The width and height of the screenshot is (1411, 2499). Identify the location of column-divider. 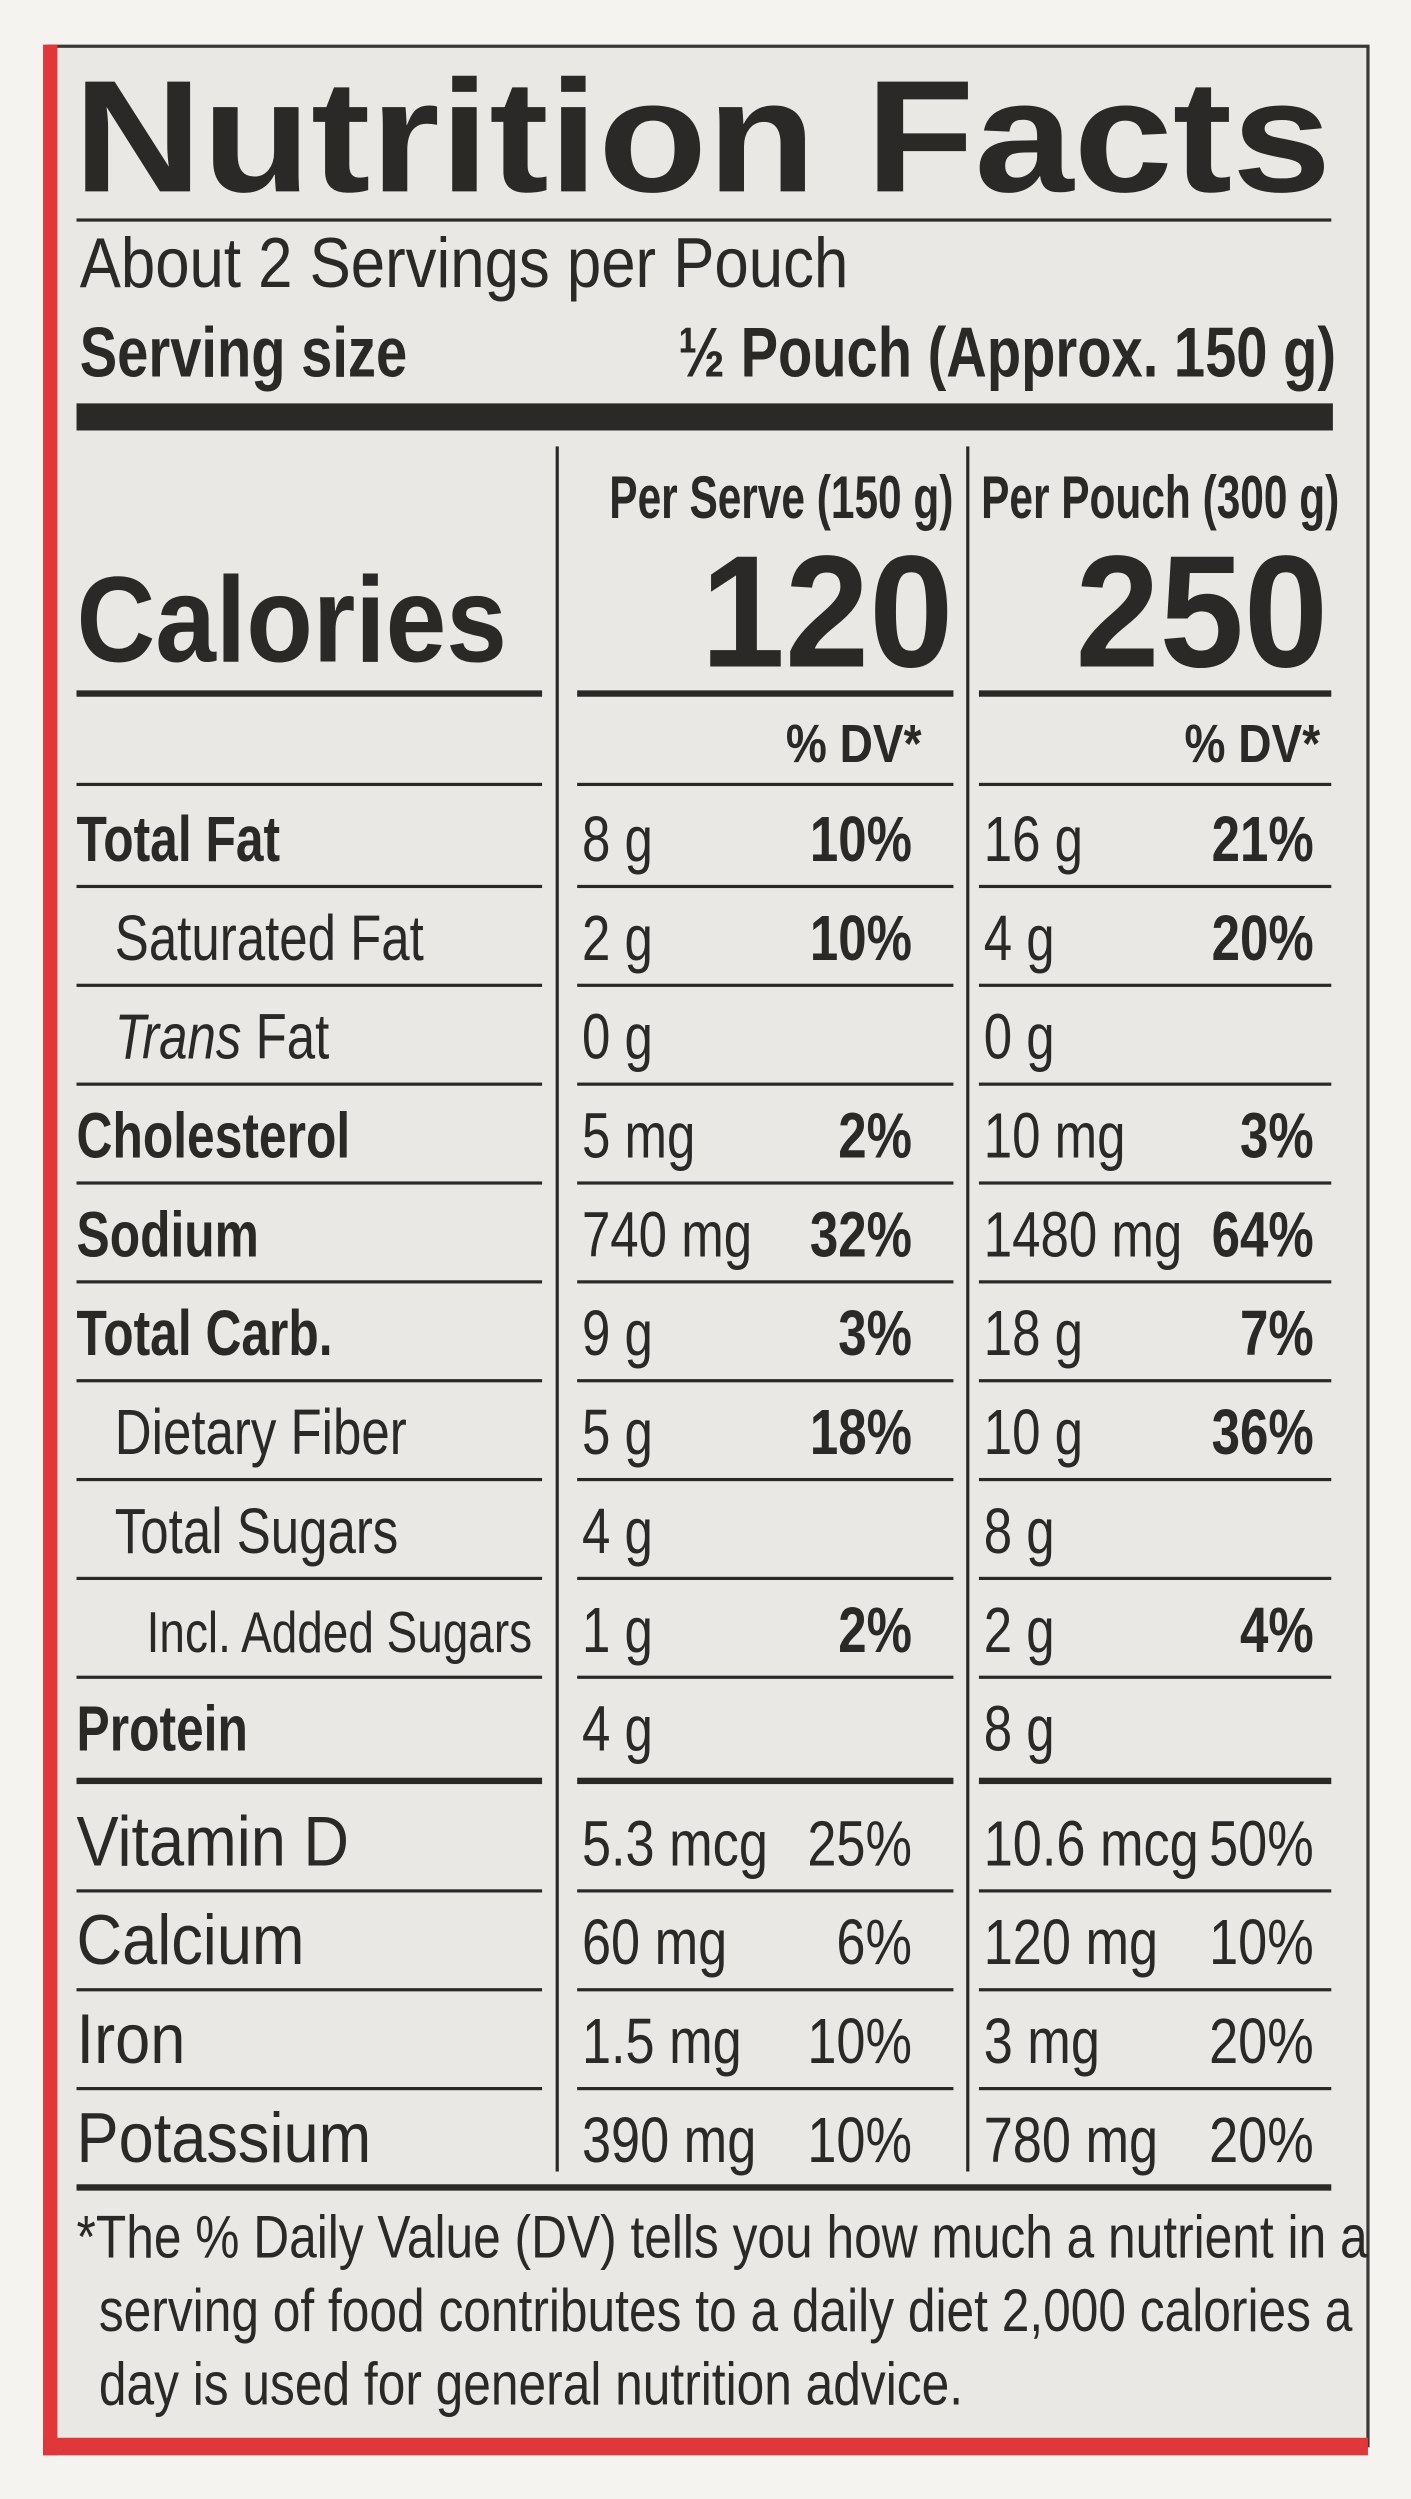
(557, 1309).